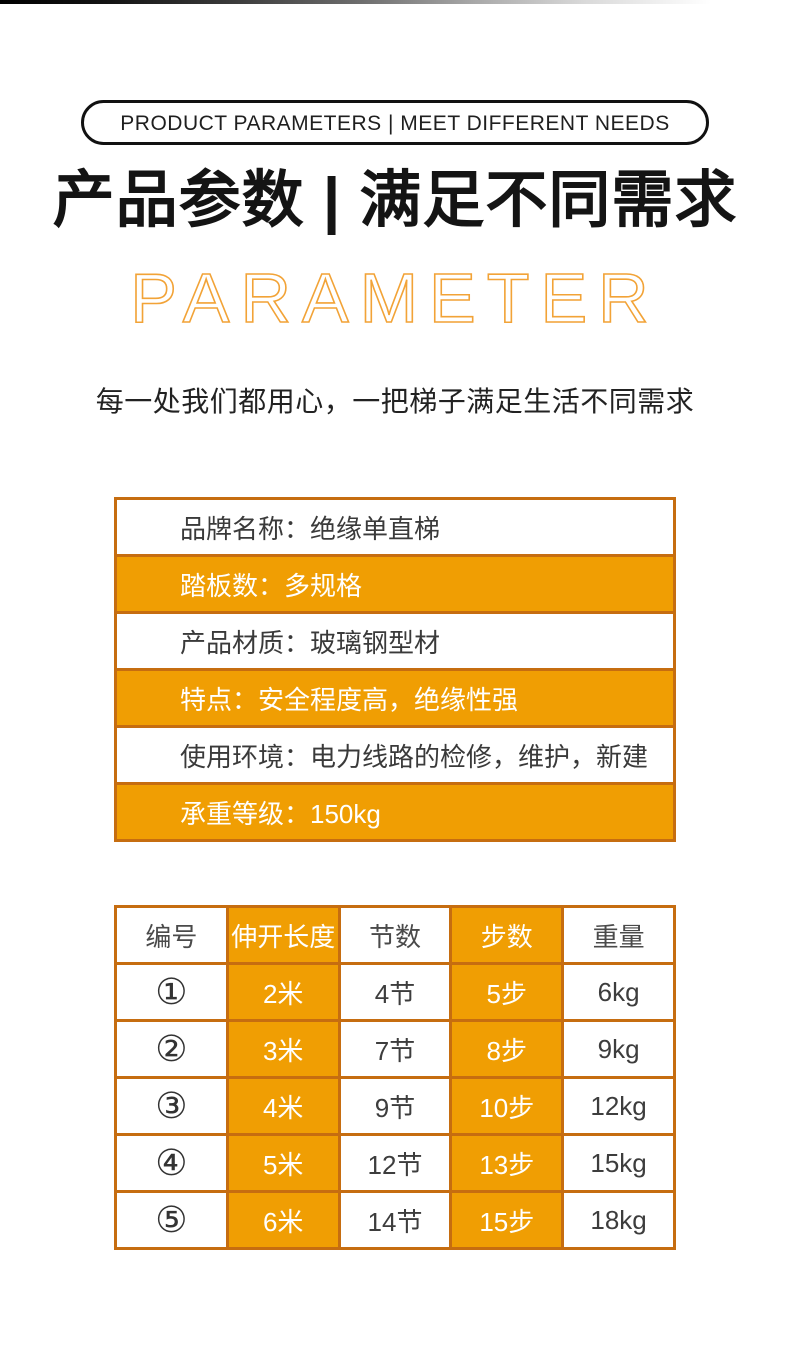 The image size is (790, 1349). What do you see at coordinates (395, 2) in the screenshot?
I see `top-edge-gradient` at bounding box center [395, 2].